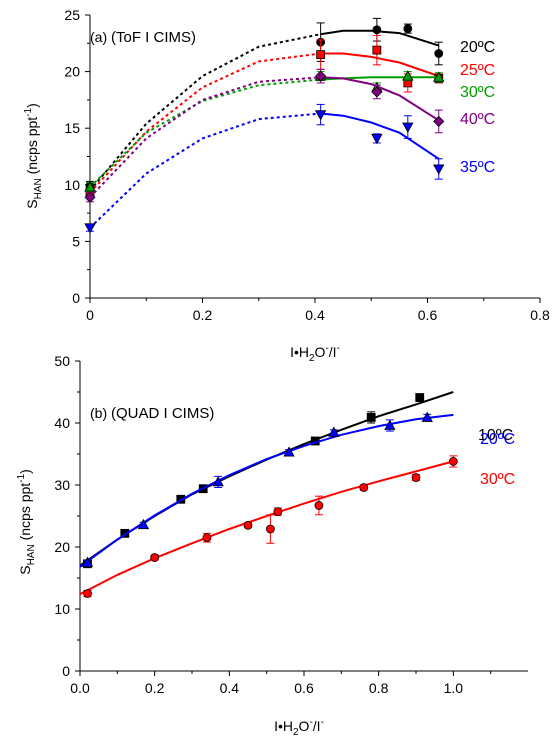 Image resolution: width=558 pixels, height=752 pixels. Describe the element at coordinates (477, 119) in the screenshot. I see `legend-label: 40ºC` at that location.